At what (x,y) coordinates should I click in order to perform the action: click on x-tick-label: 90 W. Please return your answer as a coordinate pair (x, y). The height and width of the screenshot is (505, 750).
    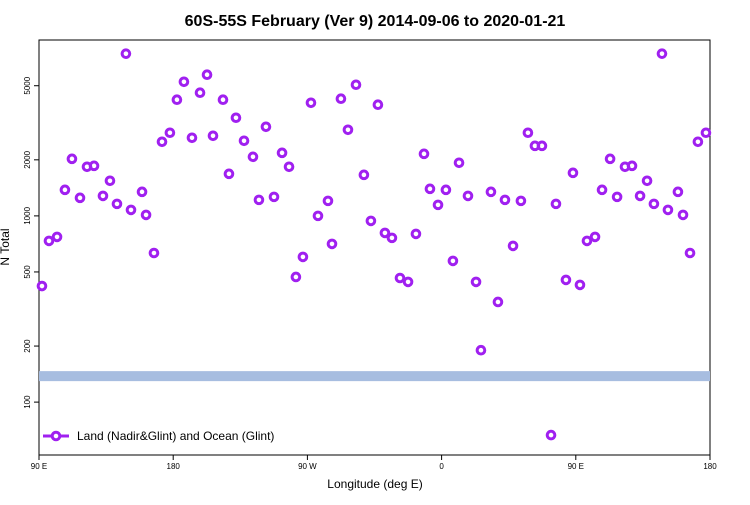
    Looking at the image, I should click on (307, 466).